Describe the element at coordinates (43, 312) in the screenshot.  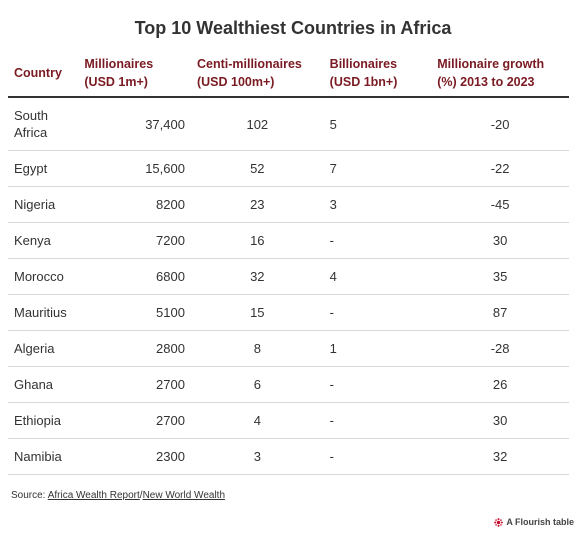
I see `cell-country: Mauritius` at that location.